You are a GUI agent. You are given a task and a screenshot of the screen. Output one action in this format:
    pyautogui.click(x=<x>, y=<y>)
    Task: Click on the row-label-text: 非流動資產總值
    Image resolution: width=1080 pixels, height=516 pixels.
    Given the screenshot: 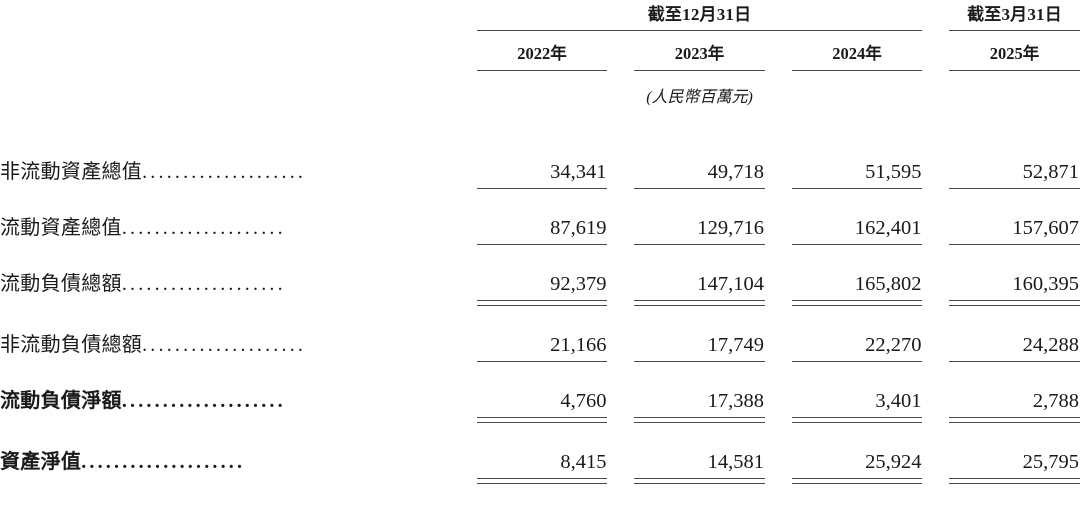 What is the action you would take?
    pyautogui.click(x=71, y=172)
    